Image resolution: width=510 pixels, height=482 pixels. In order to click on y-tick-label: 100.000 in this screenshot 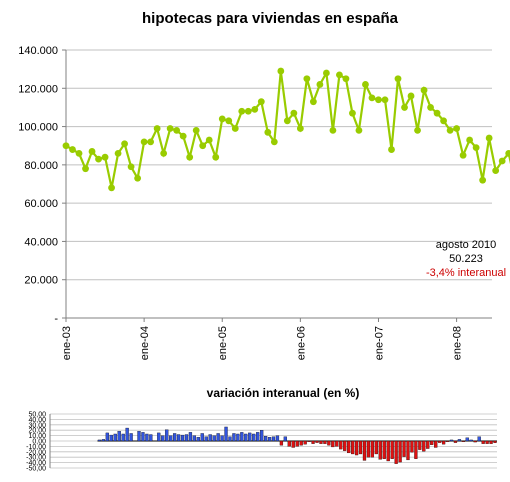, I will do `click(38, 128)`.